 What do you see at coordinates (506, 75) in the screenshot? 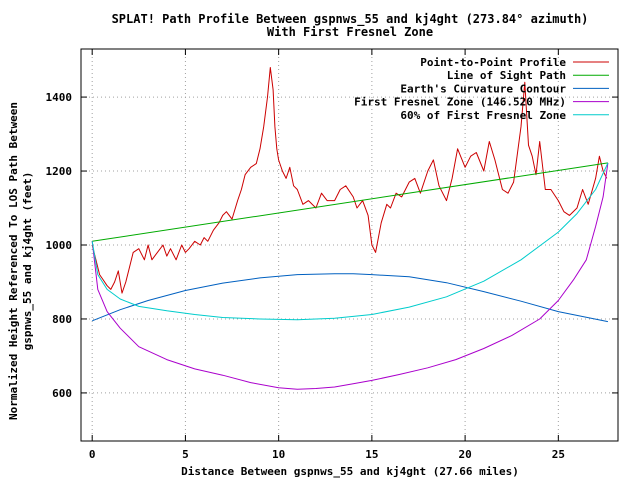
I see `legend-label-1: Line of Sight Path` at bounding box center [506, 75].